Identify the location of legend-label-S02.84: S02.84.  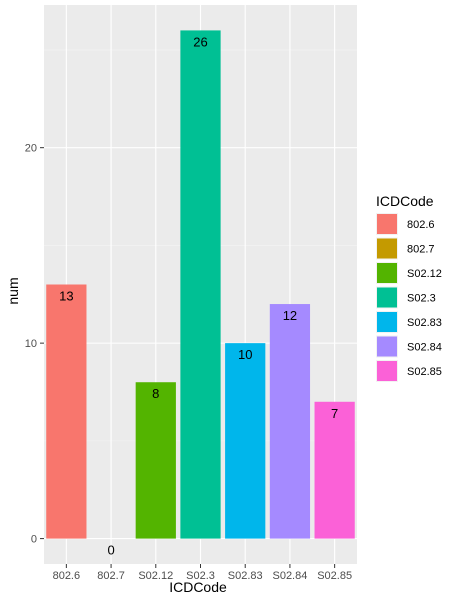
(424, 348).